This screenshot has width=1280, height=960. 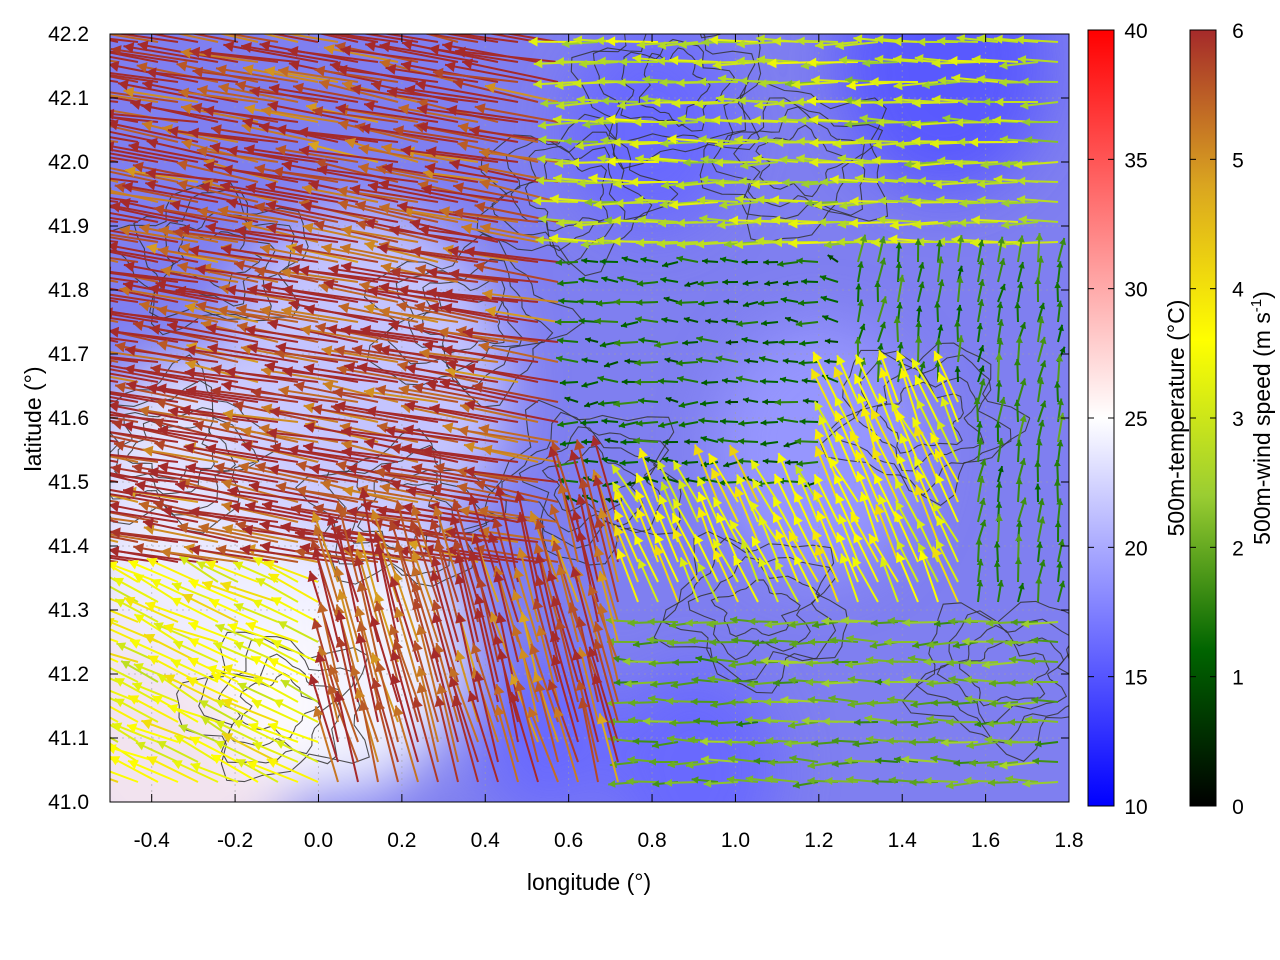 I want to click on y-tick-label-10: 42.0, so click(x=68, y=162).